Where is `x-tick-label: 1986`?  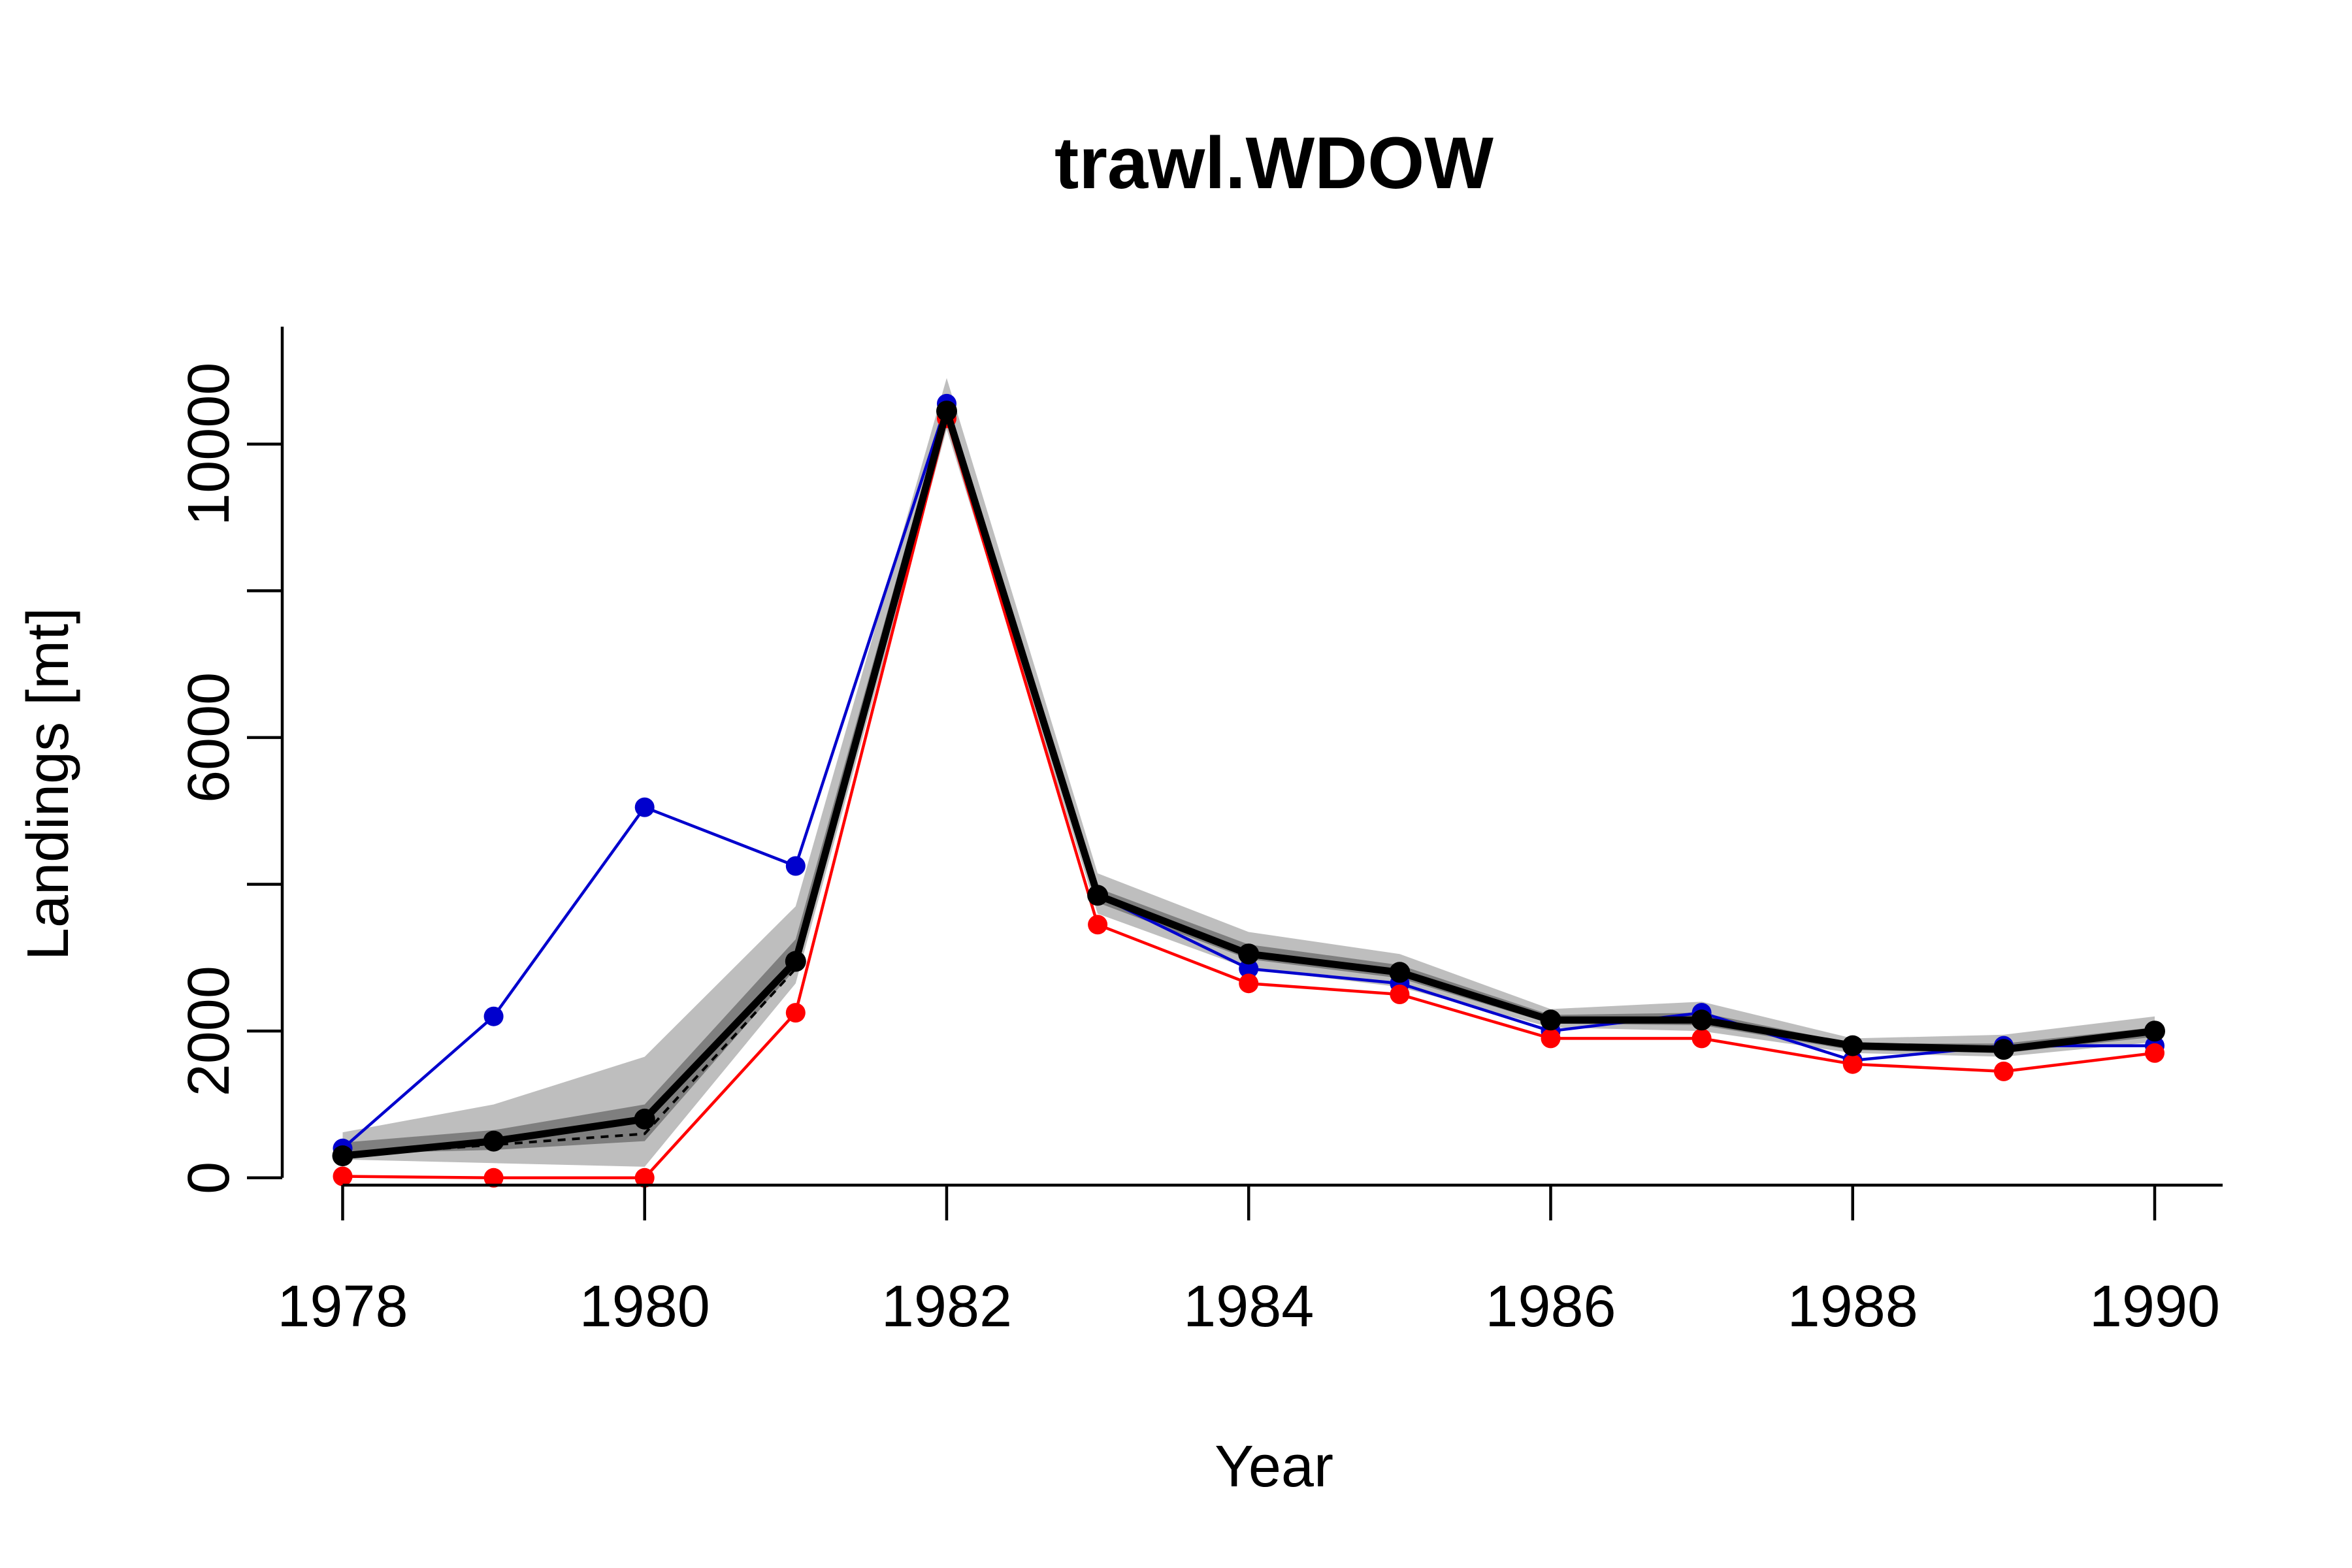 x-tick-label: 1986 is located at coordinates (1550, 1306).